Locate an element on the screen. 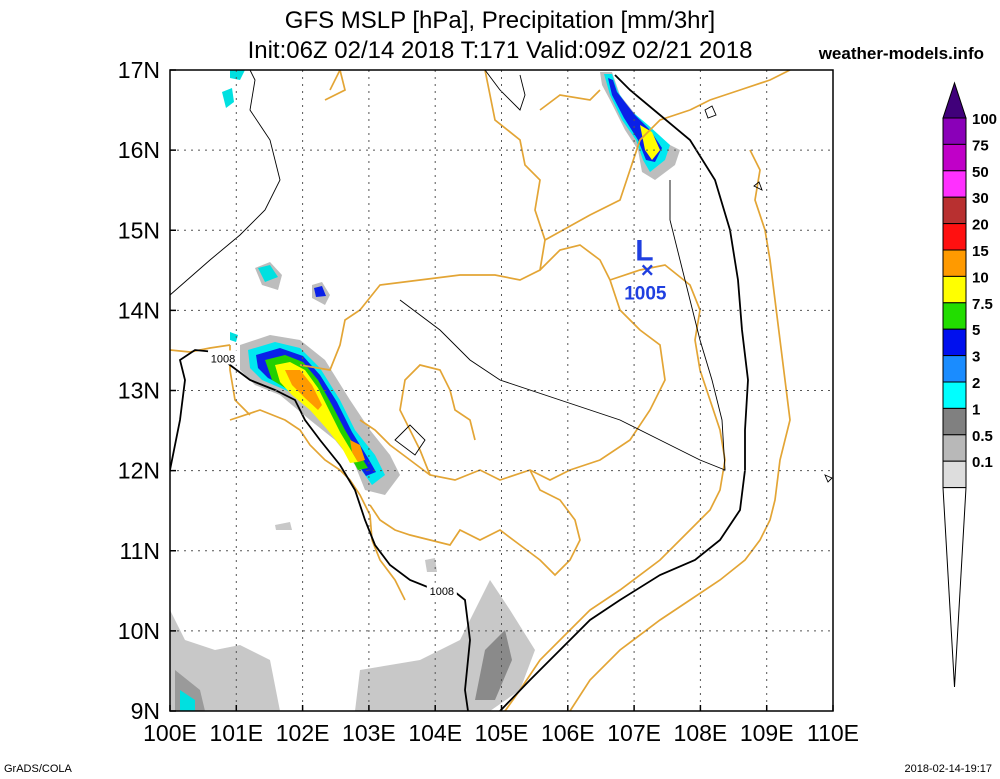 This screenshot has width=1000, height=779. colorbar-level-label: 100 is located at coordinates (984, 119).